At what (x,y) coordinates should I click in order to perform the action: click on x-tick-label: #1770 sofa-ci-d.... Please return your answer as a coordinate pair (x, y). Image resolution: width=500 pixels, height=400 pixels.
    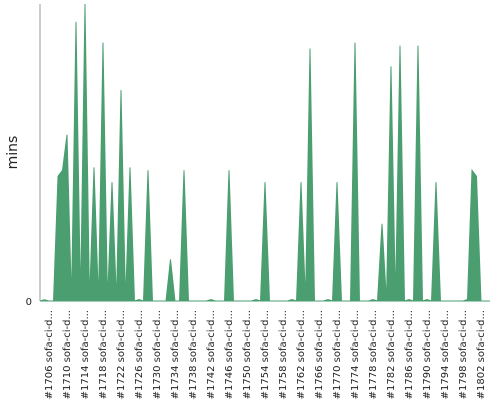
    Looking at the image, I should click on (337, 354).